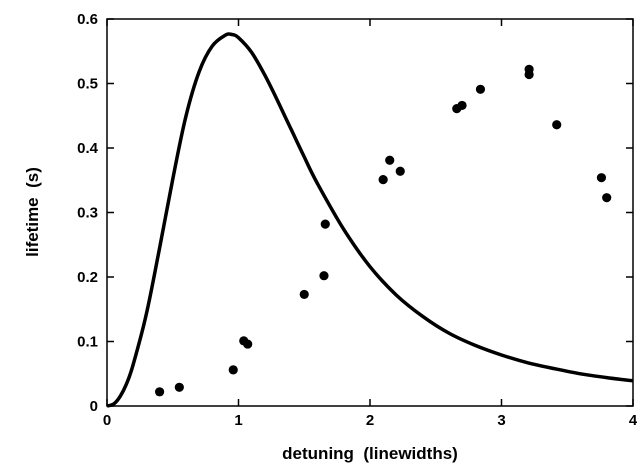  Describe the element at coordinates (87, 19) in the screenshot. I see `y-tick-label: 0.6` at that location.